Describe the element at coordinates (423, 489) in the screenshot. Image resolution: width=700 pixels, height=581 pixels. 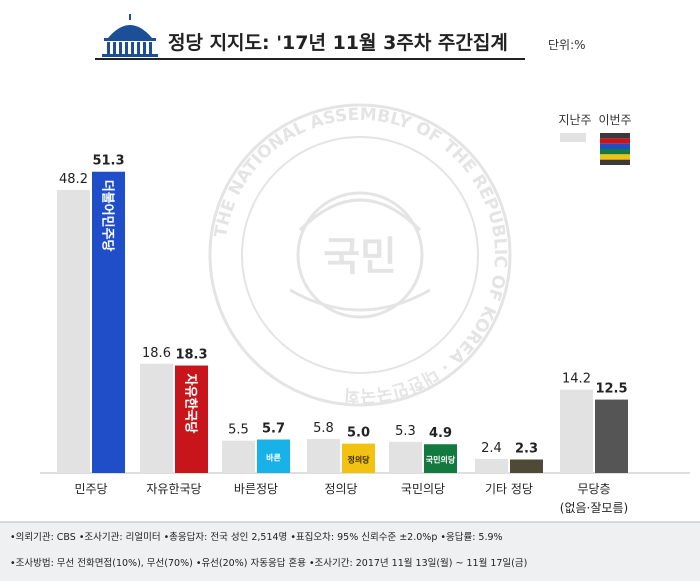
I see `category-label-4: 국민의당` at that location.